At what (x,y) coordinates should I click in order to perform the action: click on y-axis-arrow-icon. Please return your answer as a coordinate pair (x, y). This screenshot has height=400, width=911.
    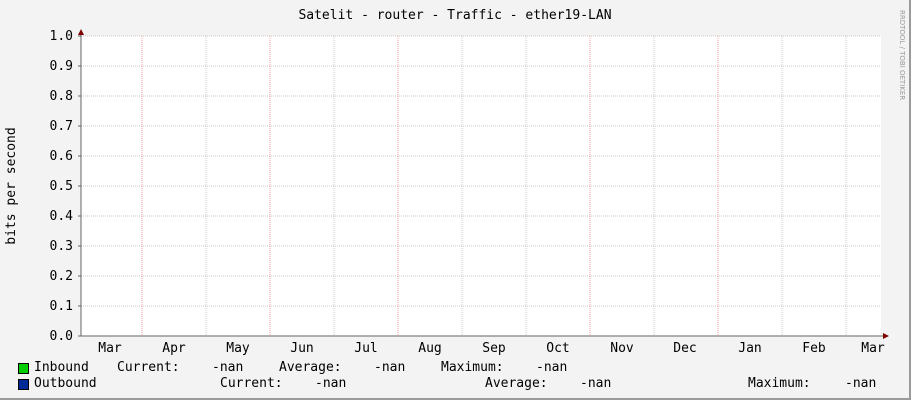
    Looking at the image, I should click on (81, 32).